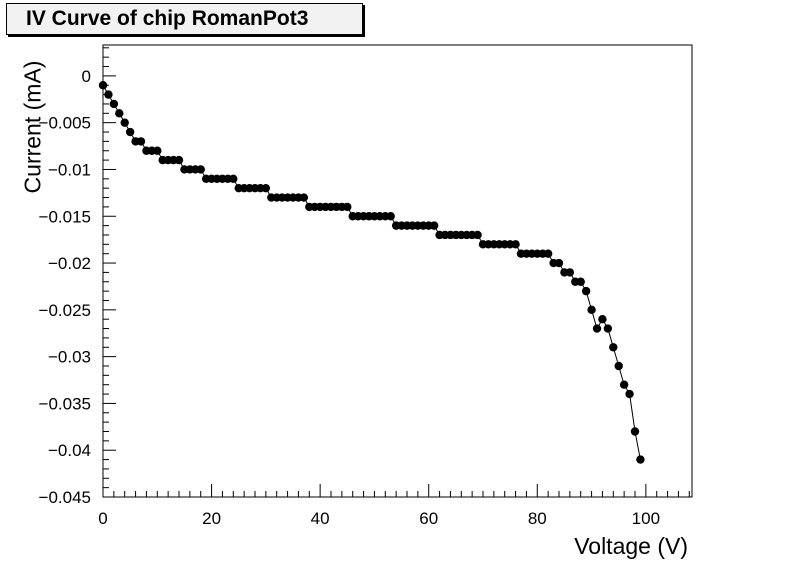 The width and height of the screenshot is (796, 572). Describe the element at coordinates (65, 216) in the screenshot. I see `y-tick-label: −0.015` at that location.